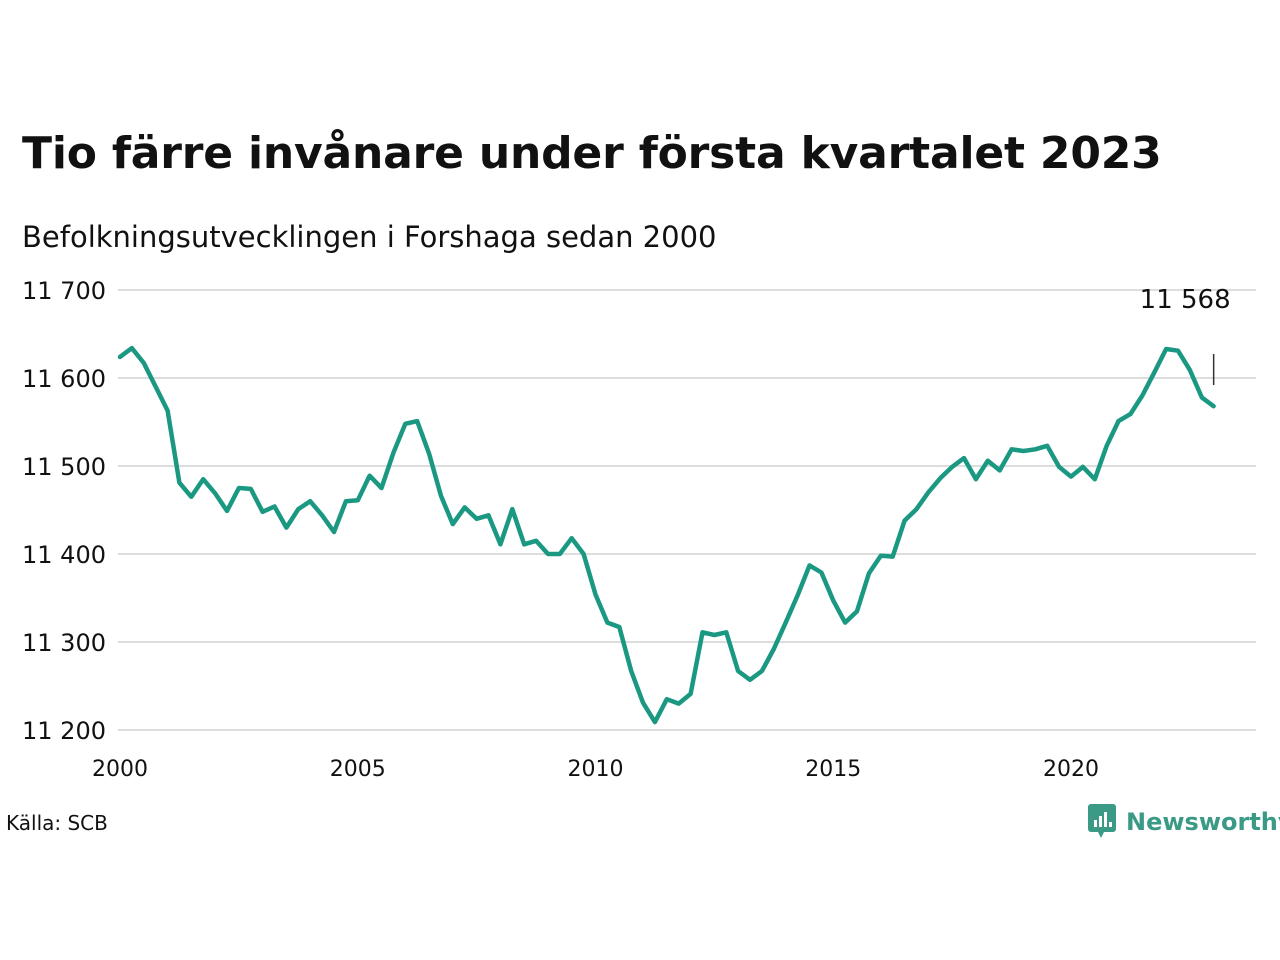 The height and width of the screenshot is (960, 1280). Describe the element at coordinates (358, 769) in the screenshot. I see `x-tick-label: 2005` at that location.